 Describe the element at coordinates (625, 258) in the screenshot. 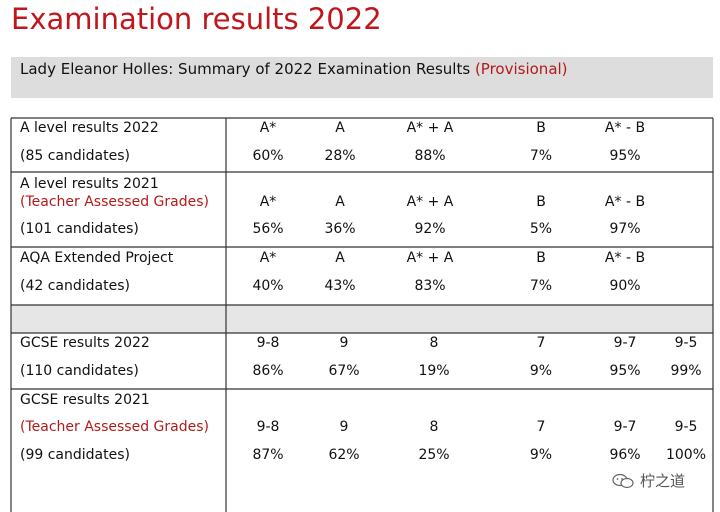

I see `epq-header-astar-b: A* - B` at that location.